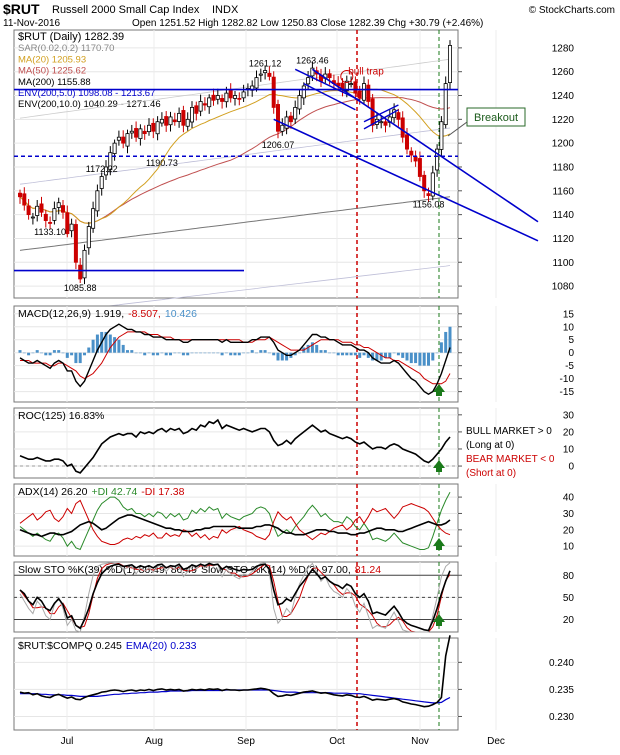  Describe the element at coordinates (161, 646) in the screenshot. I see `legend-entry: EMA(20) 0.233` at that location.